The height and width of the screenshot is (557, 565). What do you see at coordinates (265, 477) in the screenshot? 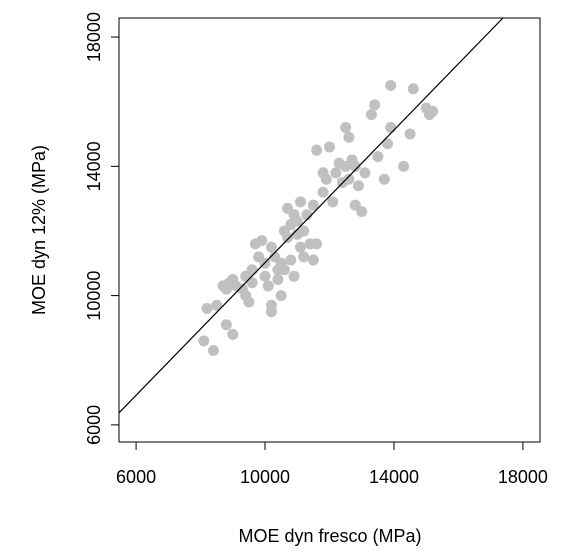
I see `x-tick-label: 10000` at bounding box center [265, 477].